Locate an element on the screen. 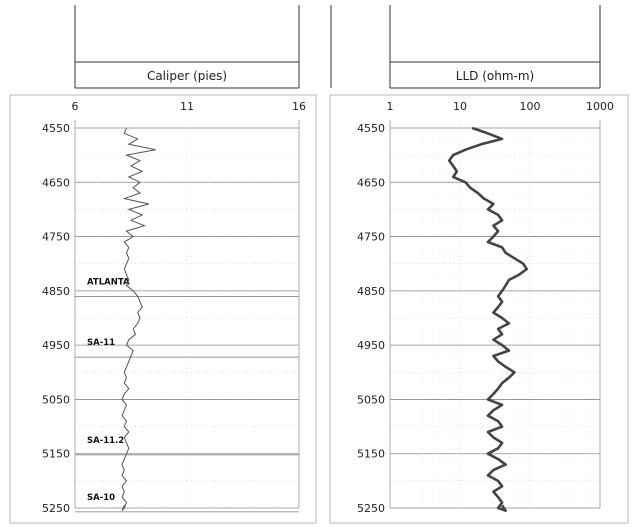  caliper-depth-tick-label: 4650 is located at coordinates (56, 182).